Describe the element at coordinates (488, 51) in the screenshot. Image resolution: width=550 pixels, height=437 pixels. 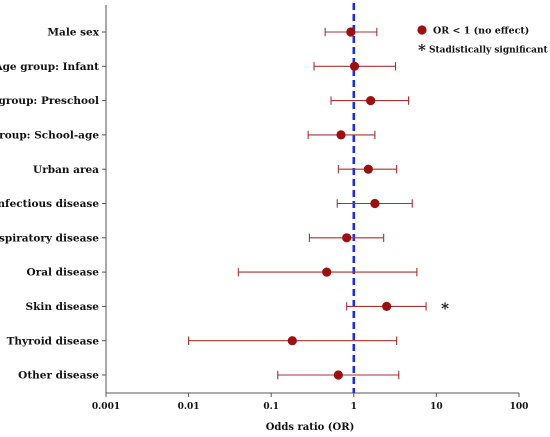
I see `legend-significance-label: Stadistically significant` at that location.